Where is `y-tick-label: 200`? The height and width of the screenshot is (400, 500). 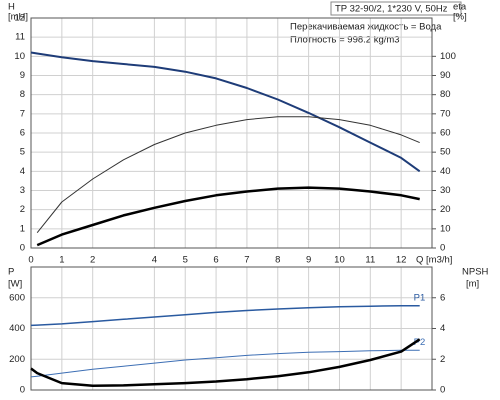 y-tick-label: 200 is located at coordinates (17, 359).